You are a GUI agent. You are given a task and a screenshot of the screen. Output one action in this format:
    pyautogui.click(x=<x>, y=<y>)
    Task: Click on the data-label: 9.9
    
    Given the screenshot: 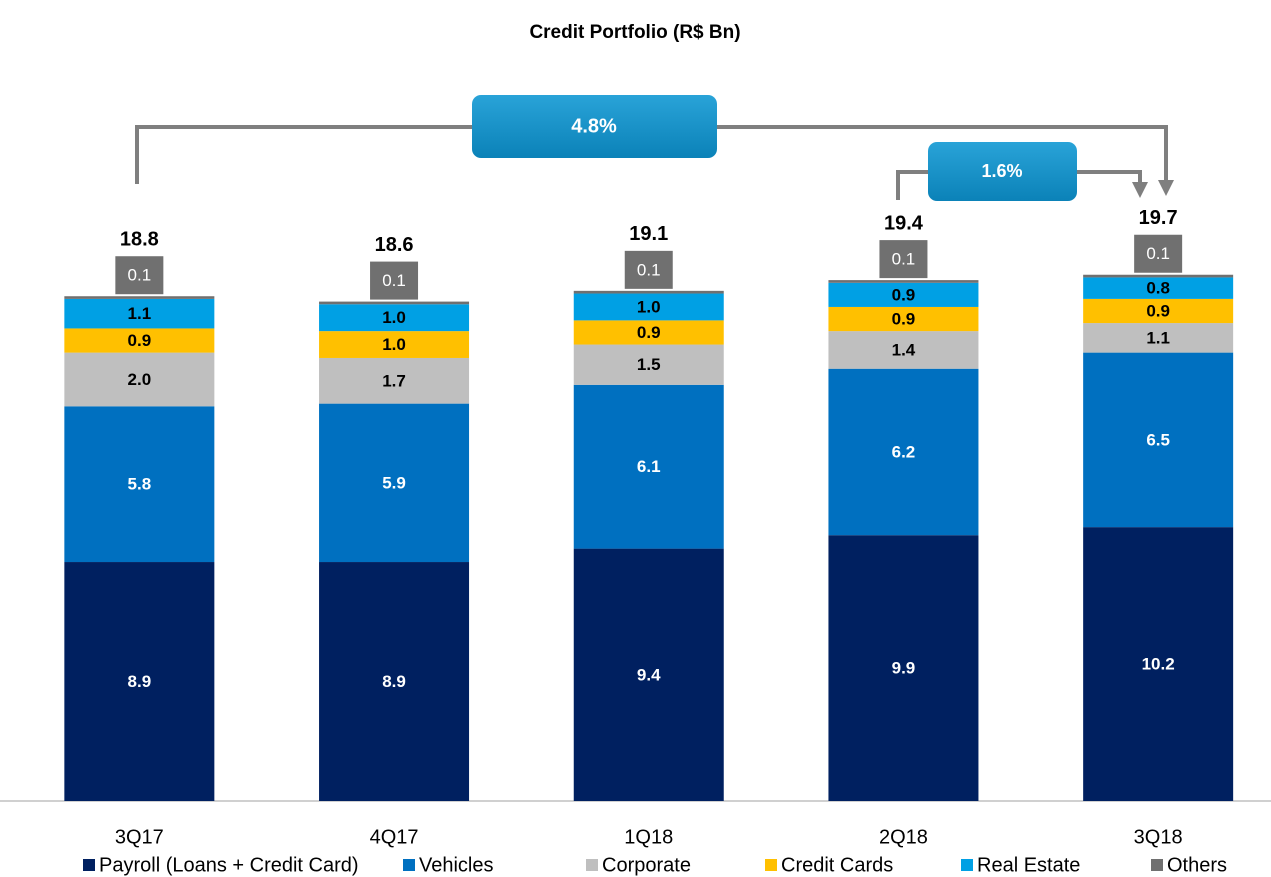 What is the action you would take?
    pyautogui.click(x=904, y=668)
    